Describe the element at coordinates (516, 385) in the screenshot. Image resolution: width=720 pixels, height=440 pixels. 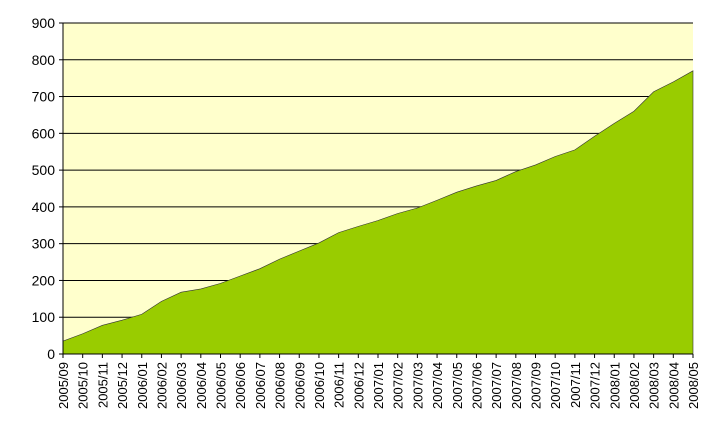
I see `x-tick-label: 2007/08` at that location.